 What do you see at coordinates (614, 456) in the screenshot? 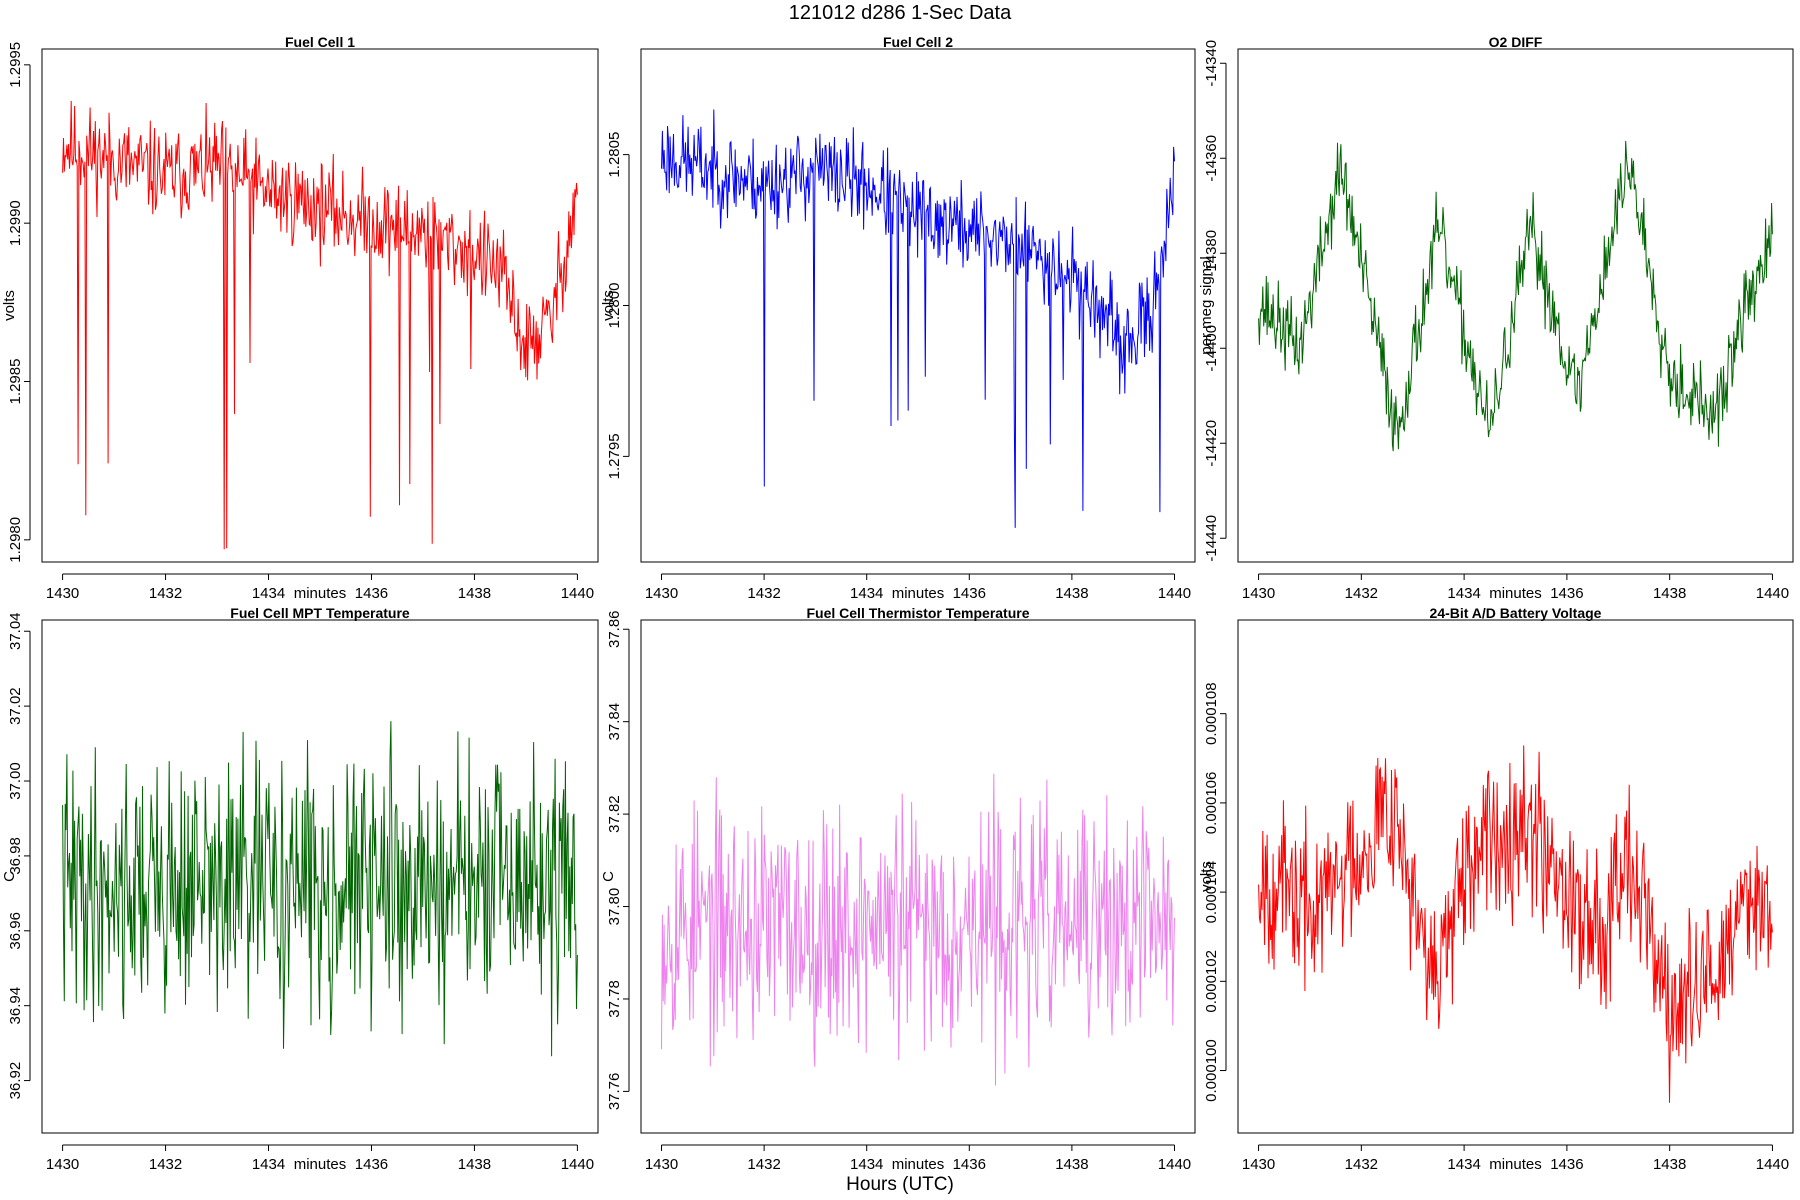
I see `y-tick-label: 1.2795` at bounding box center [614, 456].